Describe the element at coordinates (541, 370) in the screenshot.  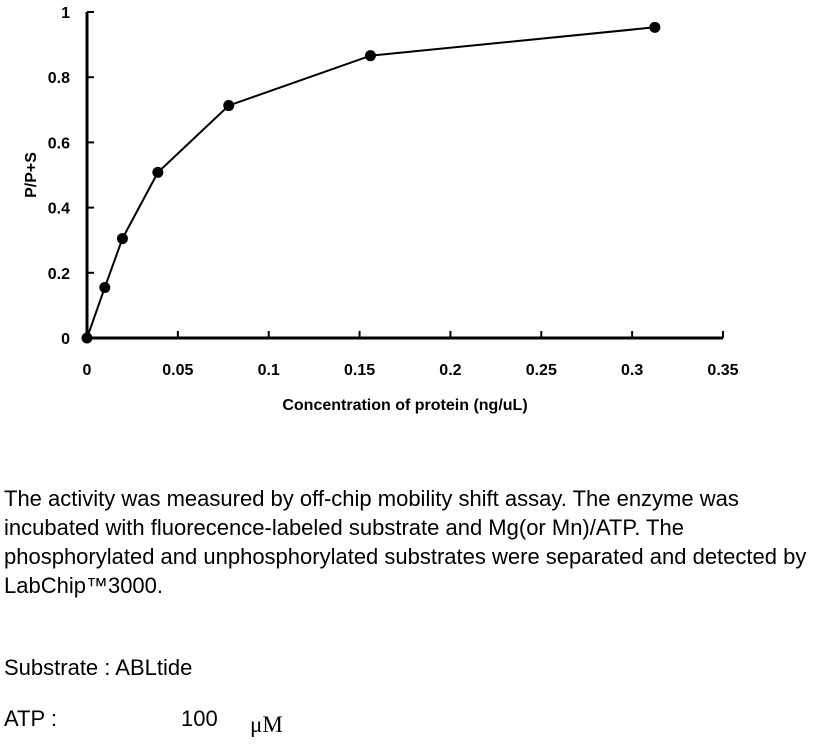
I see `x-tick-label: 0.25` at that location.